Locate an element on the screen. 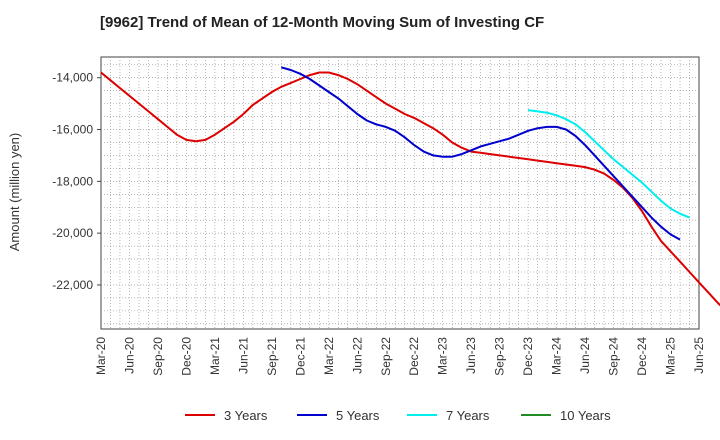  x-tick-label: Sep-22 is located at coordinates (386, 356).